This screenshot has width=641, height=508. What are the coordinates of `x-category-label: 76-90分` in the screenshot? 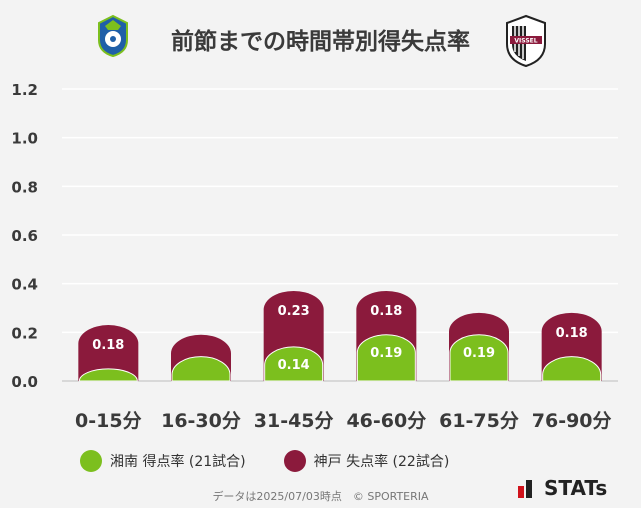 It's located at (572, 421).